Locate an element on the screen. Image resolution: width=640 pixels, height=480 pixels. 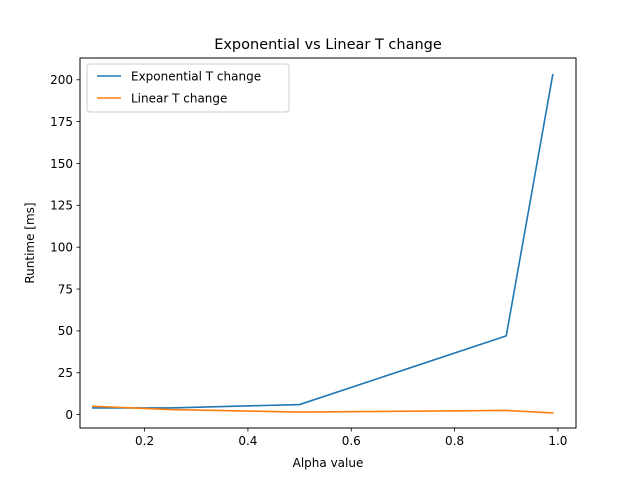
y-tick-label: 100 is located at coordinates (61, 247).